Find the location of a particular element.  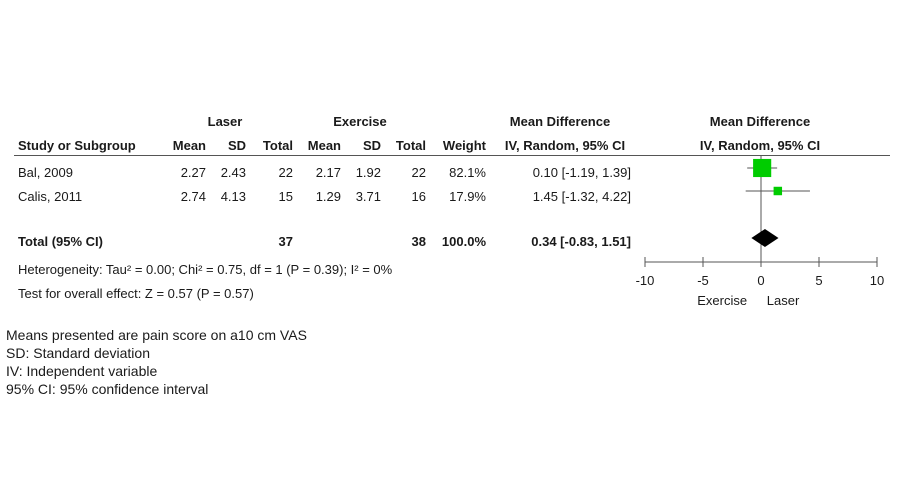

study-name: Calis, 2011 is located at coordinates (50, 196).